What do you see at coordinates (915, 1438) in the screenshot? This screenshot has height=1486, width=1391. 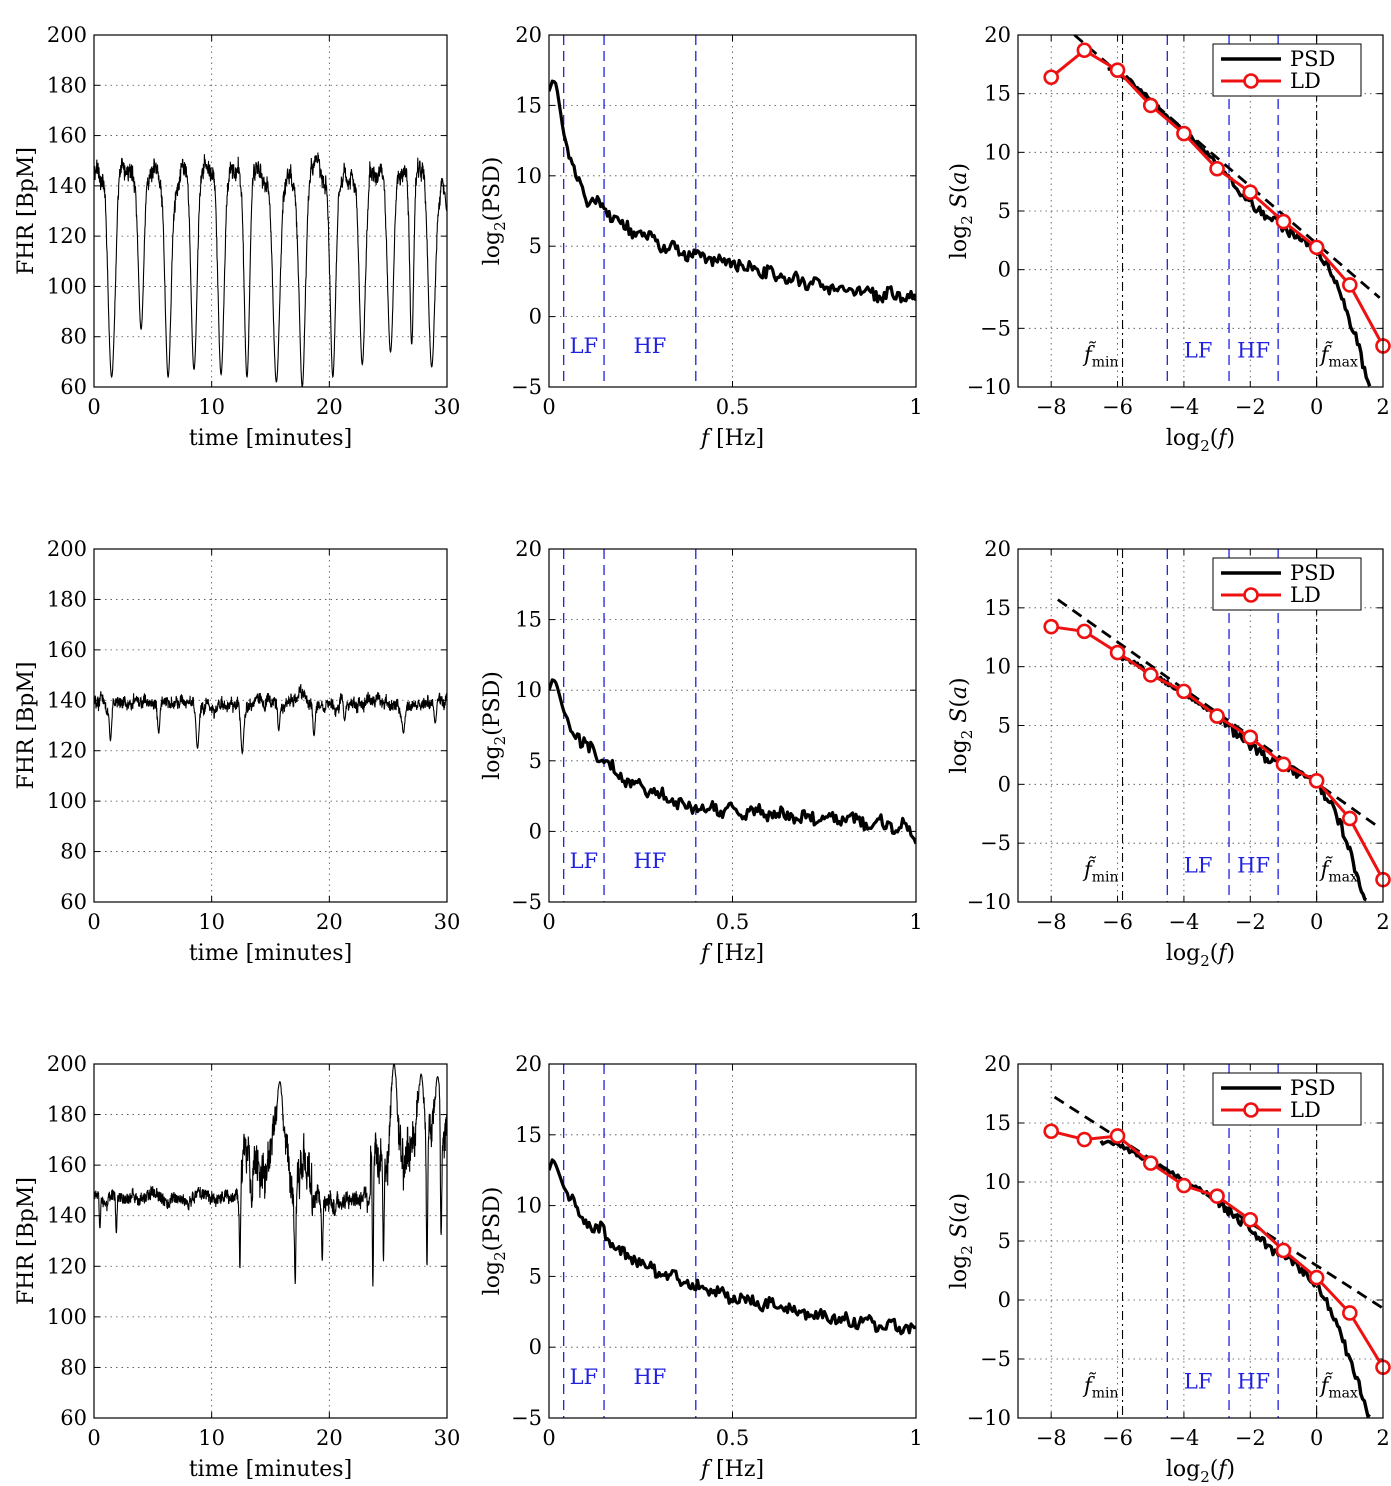 I see `x-tick-label: 1` at bounding box center [915, 1438].